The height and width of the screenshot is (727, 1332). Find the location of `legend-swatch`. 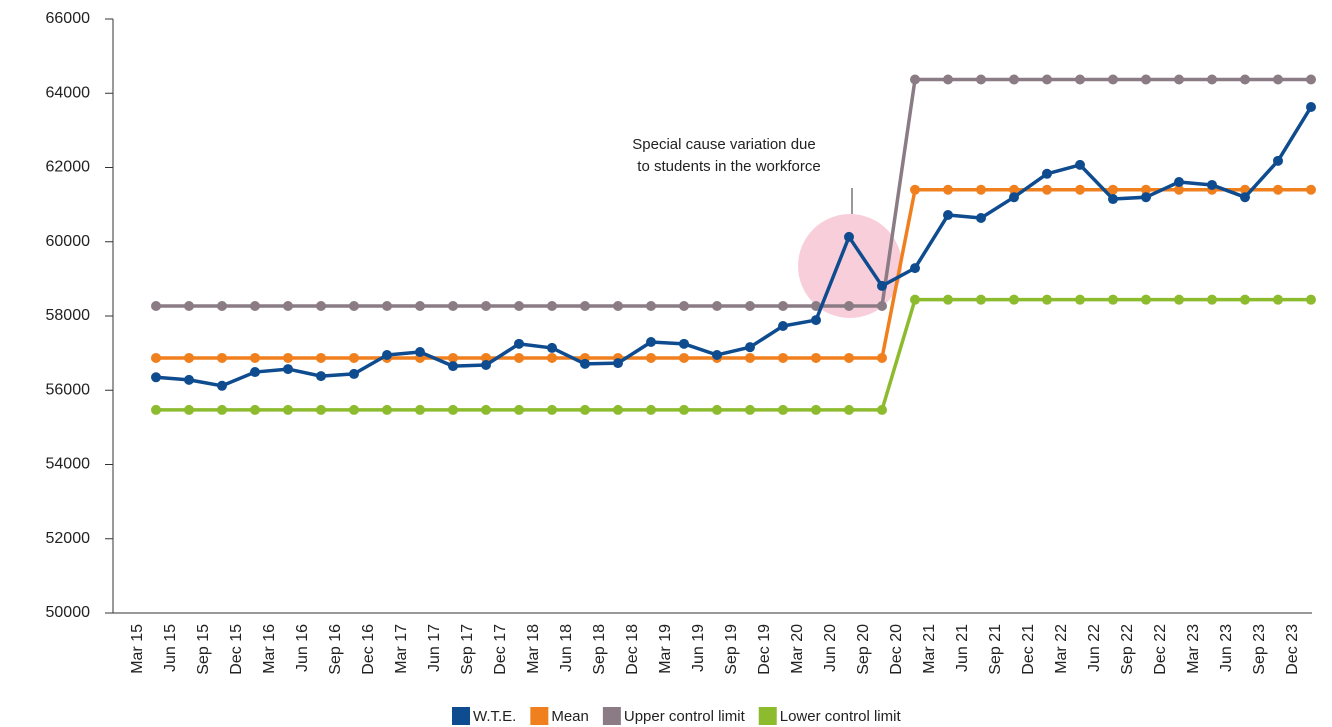

legend-swatch is located at coordinates (461, 716).